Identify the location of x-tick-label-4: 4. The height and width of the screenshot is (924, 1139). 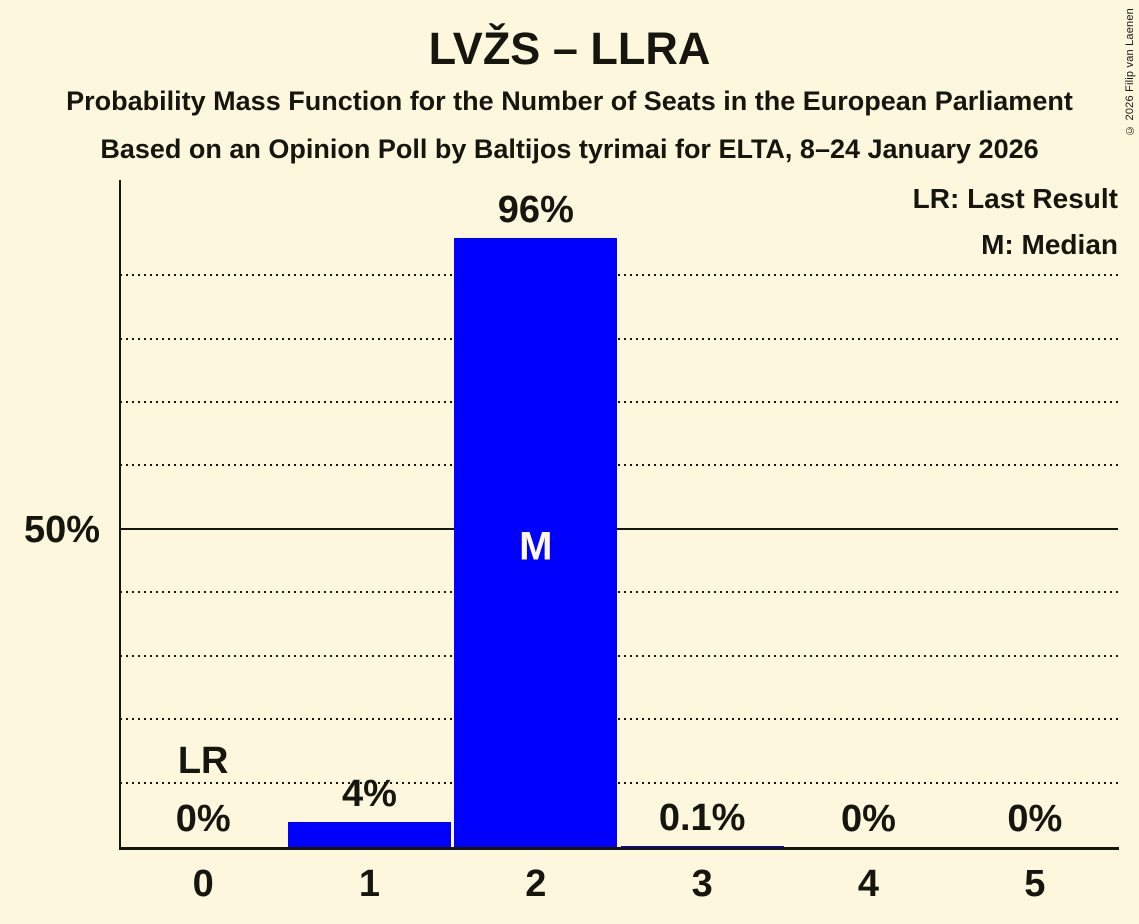
(868, 884).